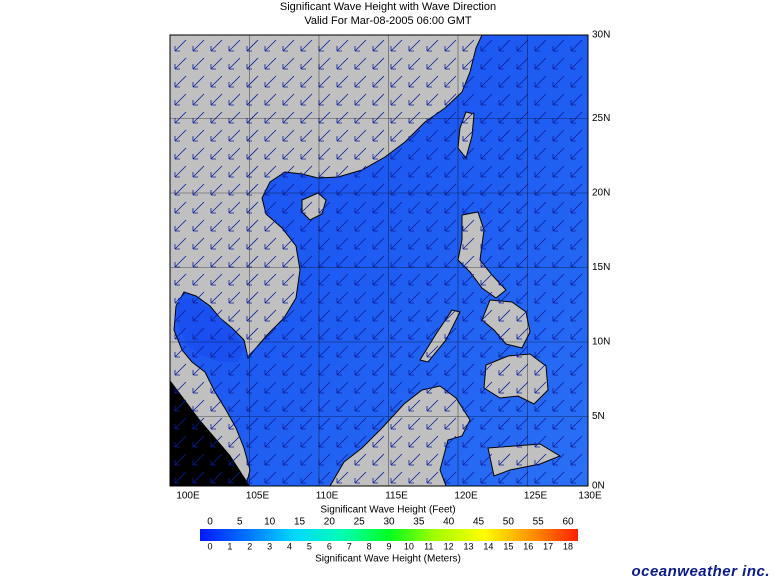 The height and width of the screenshot is (581, 776). What do you see at coordinates (508, 546) in the screenshot?
I see `meters-tick: 15` at bounding box center [508, 546].